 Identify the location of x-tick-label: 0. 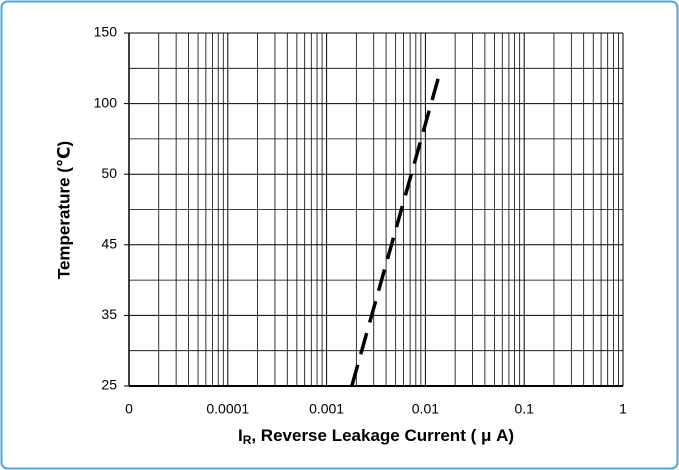
(129, 409).